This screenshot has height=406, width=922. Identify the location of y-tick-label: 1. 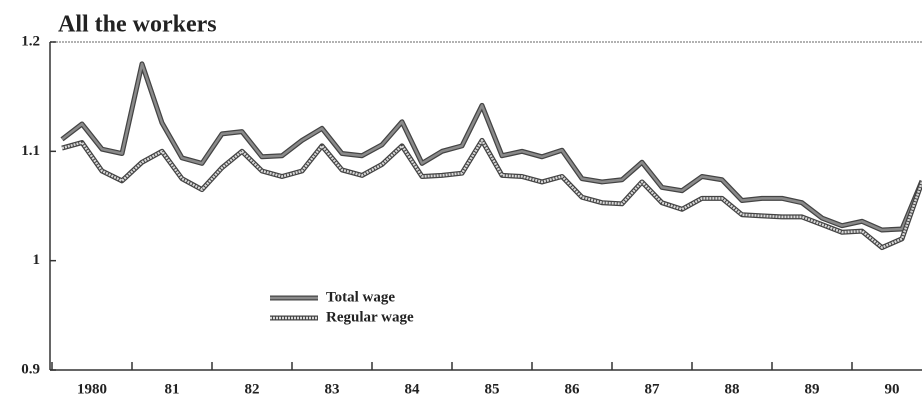
(37, 260).